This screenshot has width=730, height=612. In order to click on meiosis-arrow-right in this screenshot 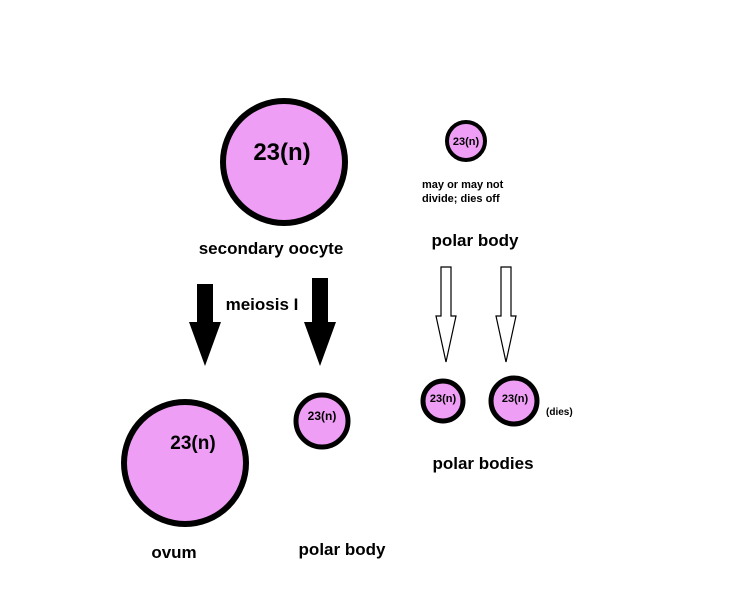, I will do `click(320, 322)`.